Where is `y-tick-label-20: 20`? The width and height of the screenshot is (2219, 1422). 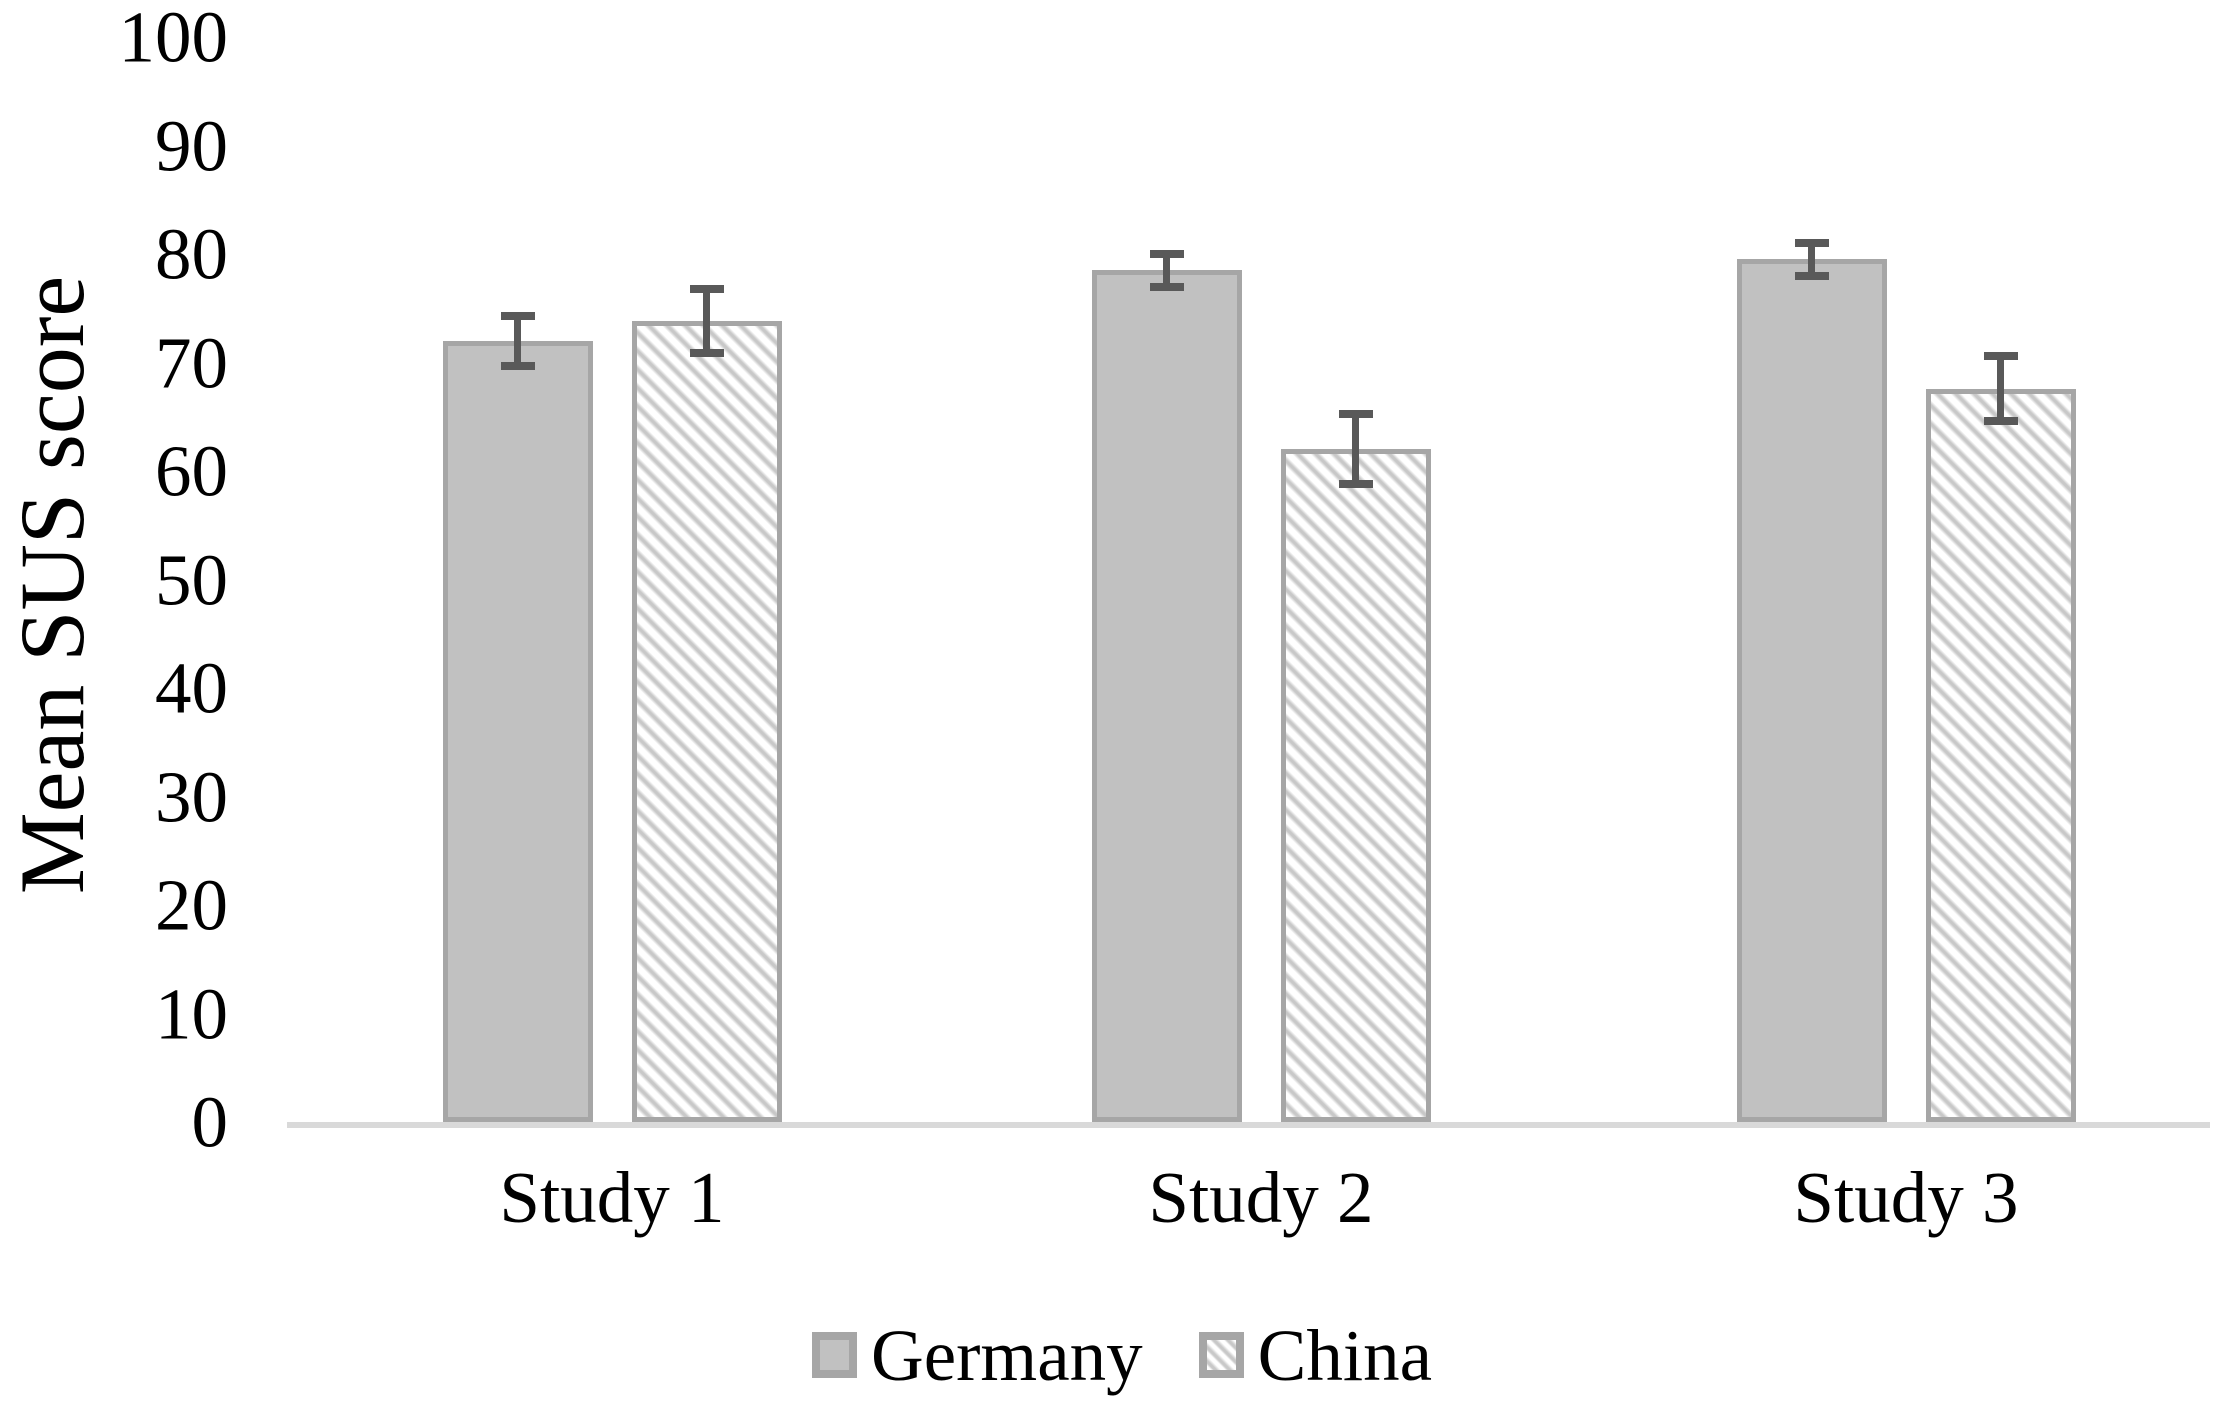
y-tick-label-20: 20 is located at coordinates (191, 905).